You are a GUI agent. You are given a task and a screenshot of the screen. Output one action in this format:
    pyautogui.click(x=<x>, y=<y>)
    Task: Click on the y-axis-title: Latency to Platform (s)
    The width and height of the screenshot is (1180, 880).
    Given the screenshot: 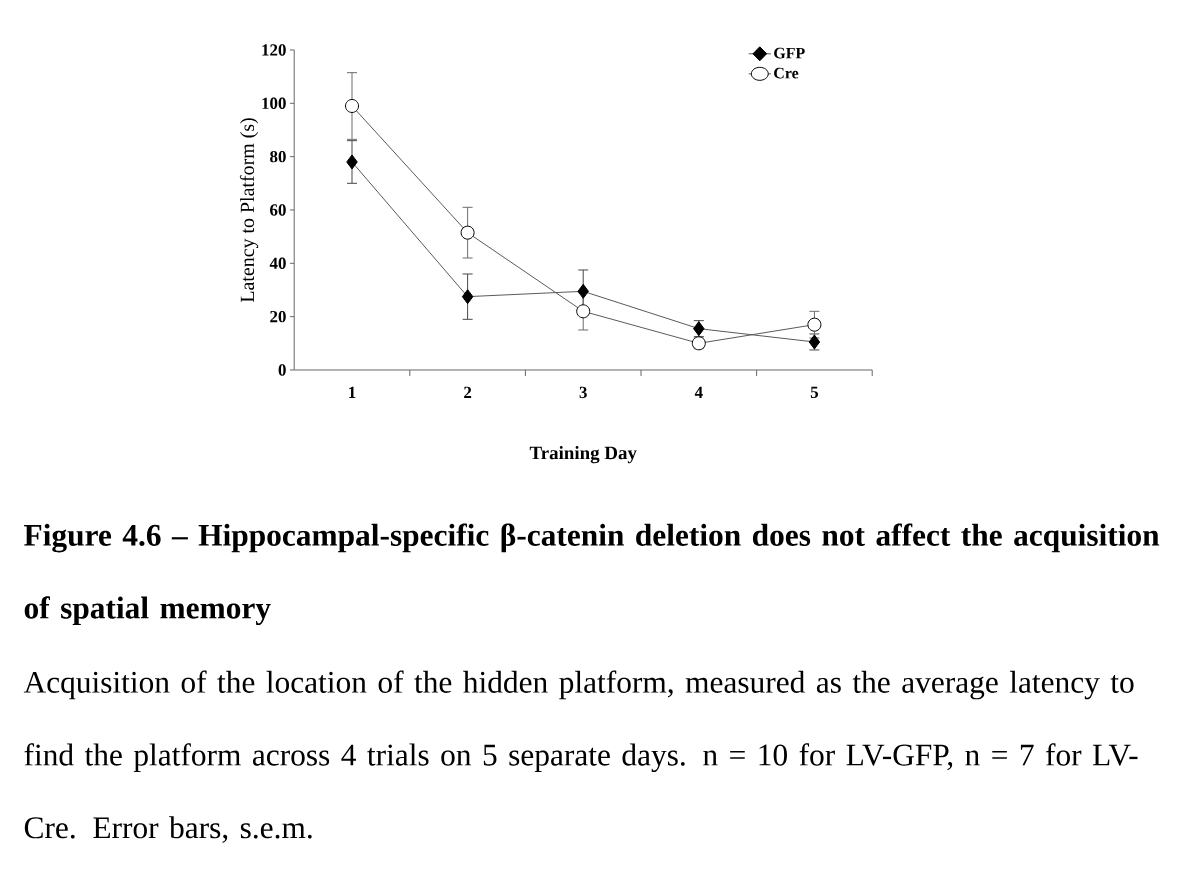 What is the action you would take?
    pyautogui.click(x=249, y=210)
    